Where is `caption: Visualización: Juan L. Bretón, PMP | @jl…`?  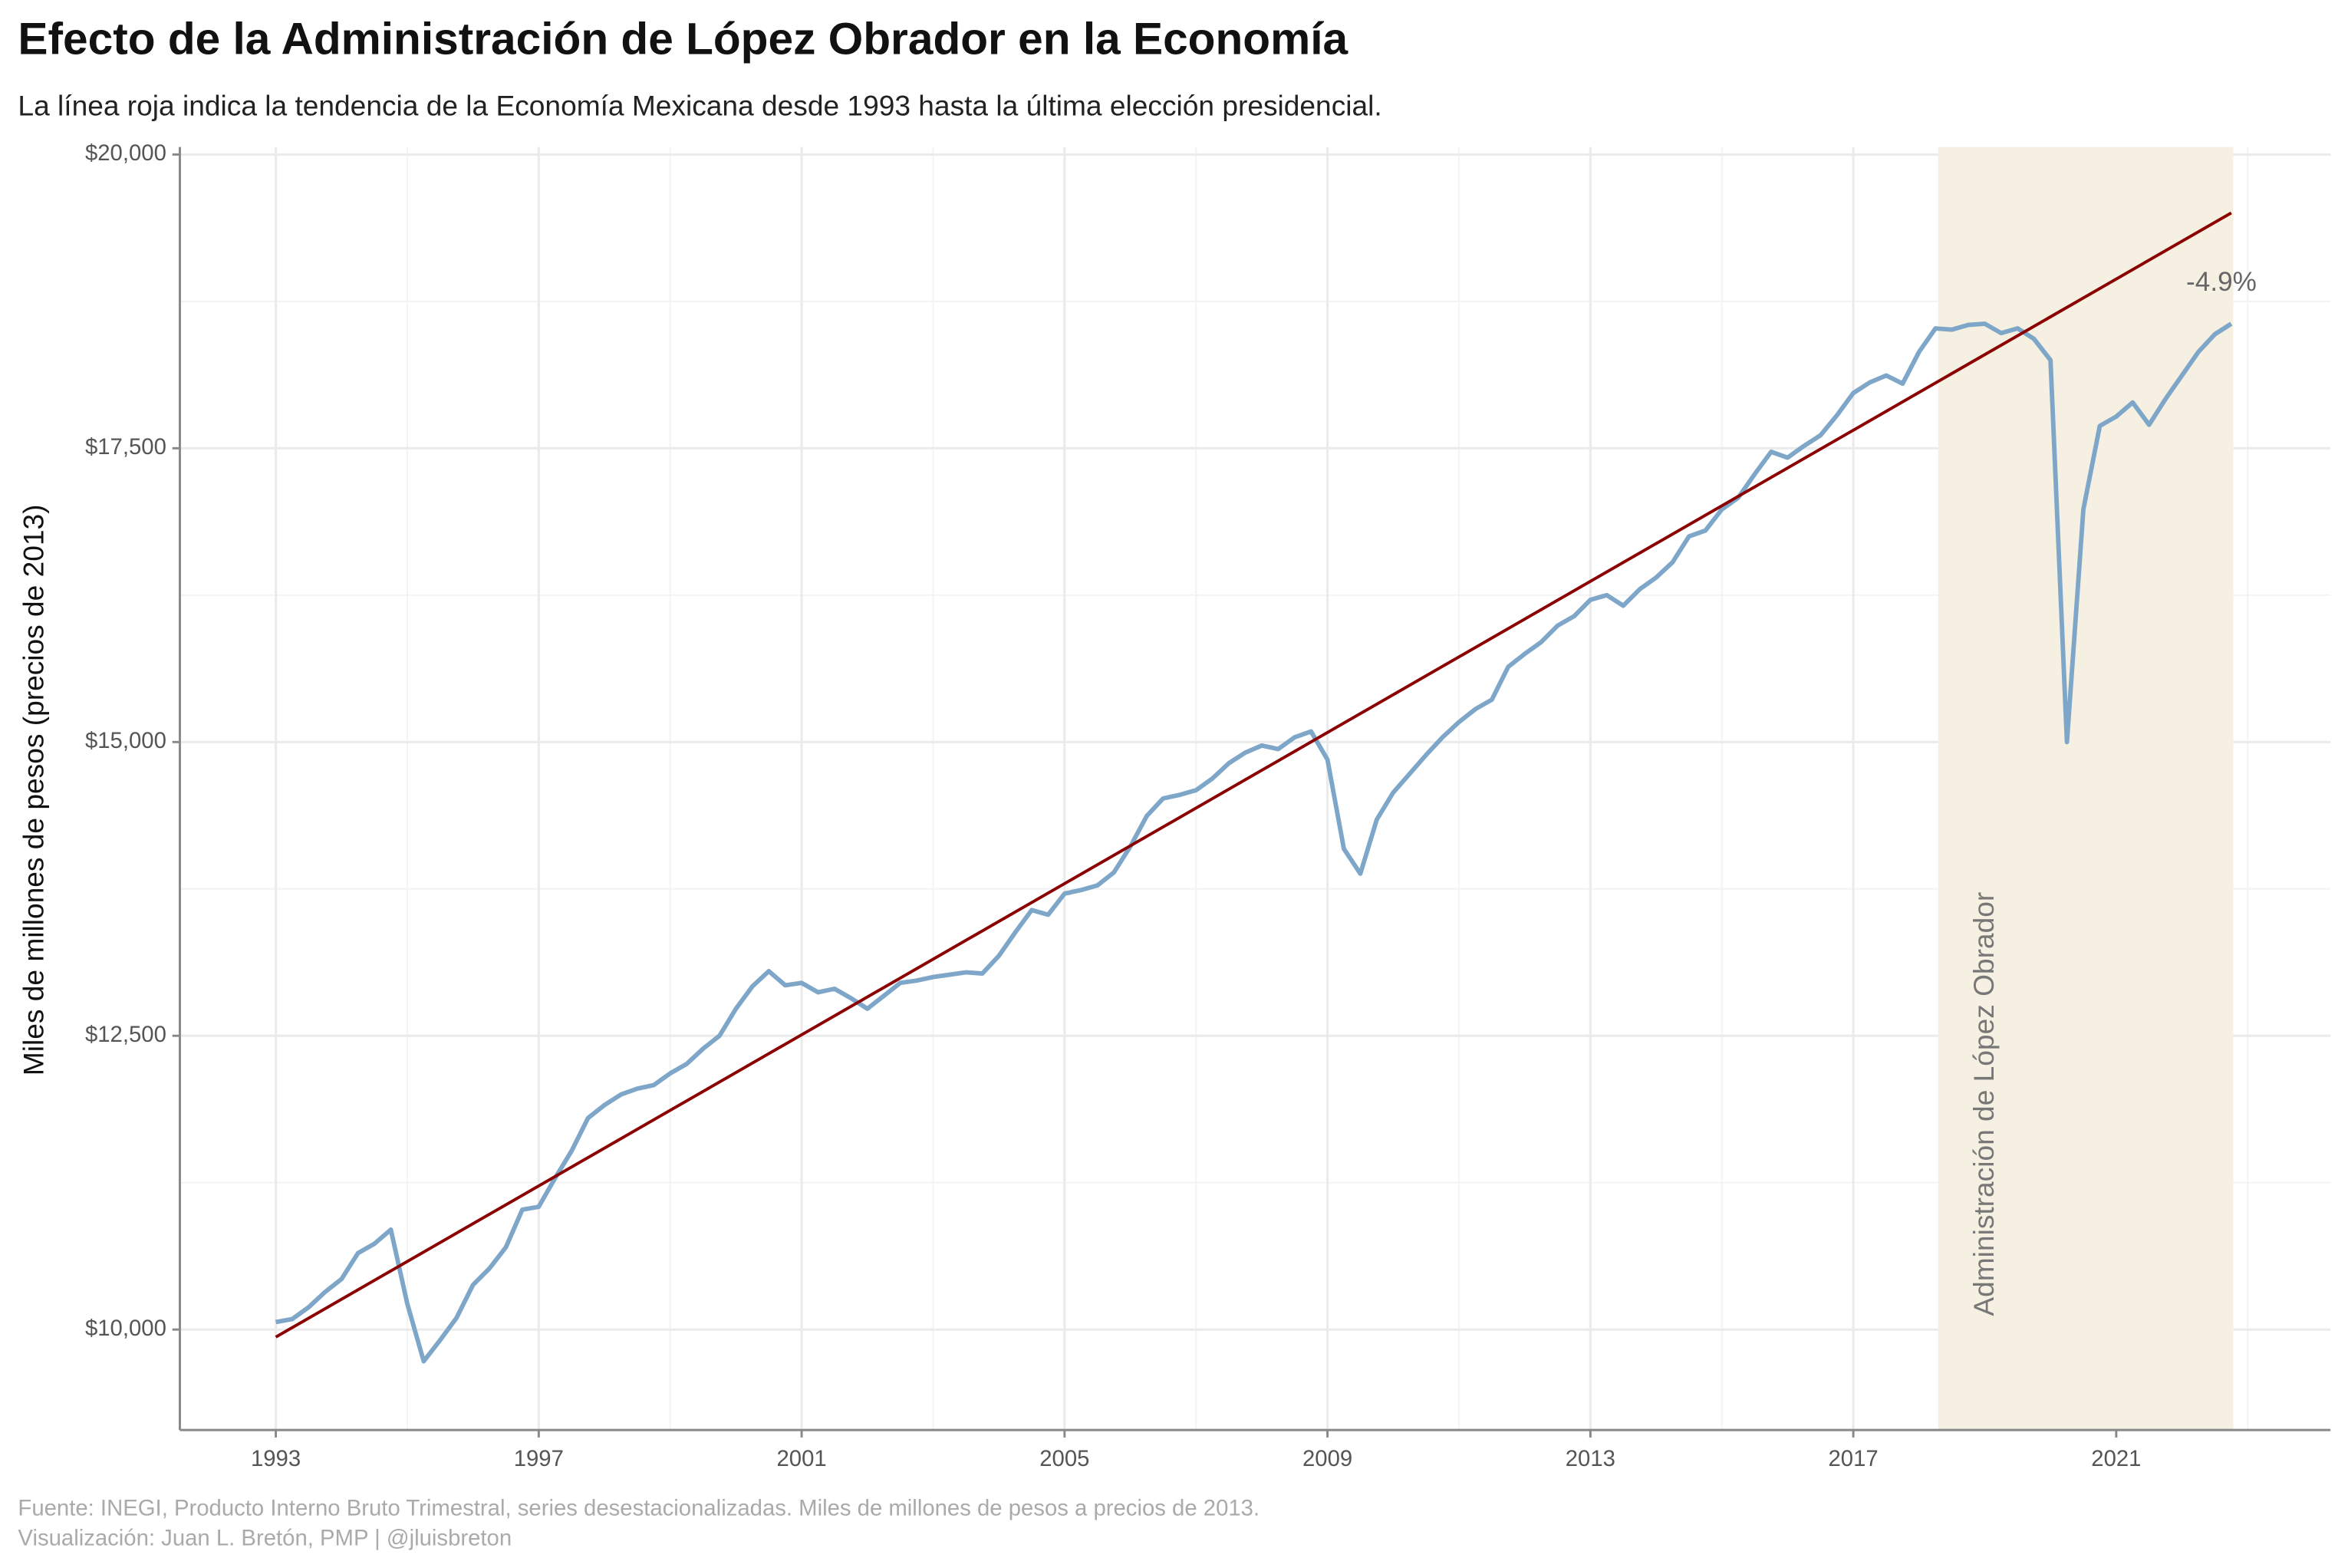
caption: Visualización: Juan L. Bretón, PMP | @jl… is located at coordinates (265, 1537).